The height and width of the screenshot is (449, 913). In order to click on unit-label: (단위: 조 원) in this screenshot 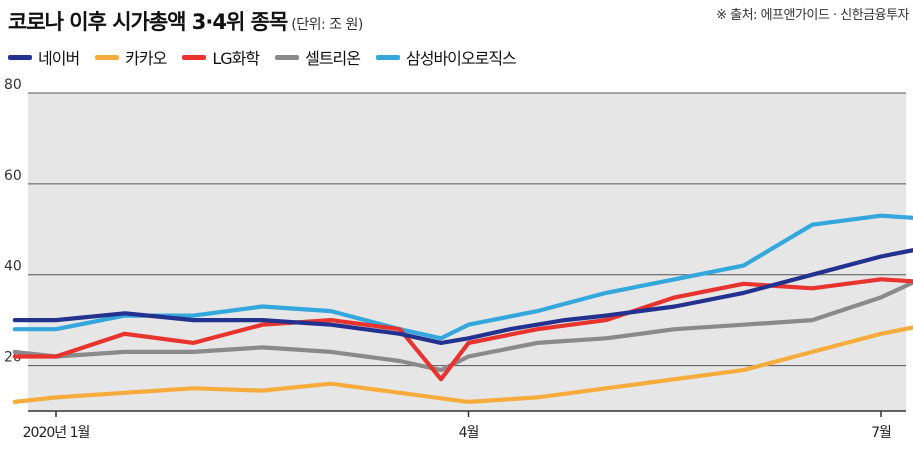, I will do `click(327, 25)`.